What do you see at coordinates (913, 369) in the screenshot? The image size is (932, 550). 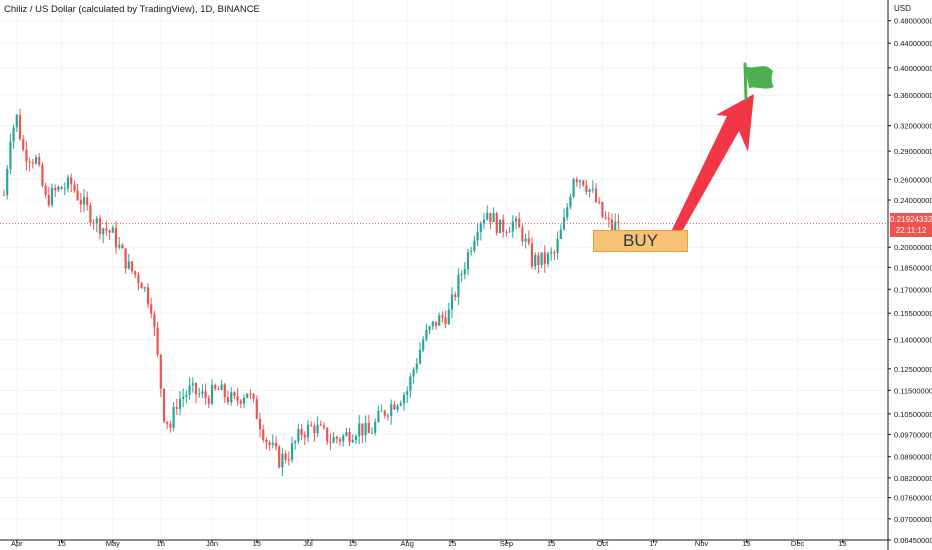 I see `y-tick-label: 0.12500000` at bounding box center [913, 369].